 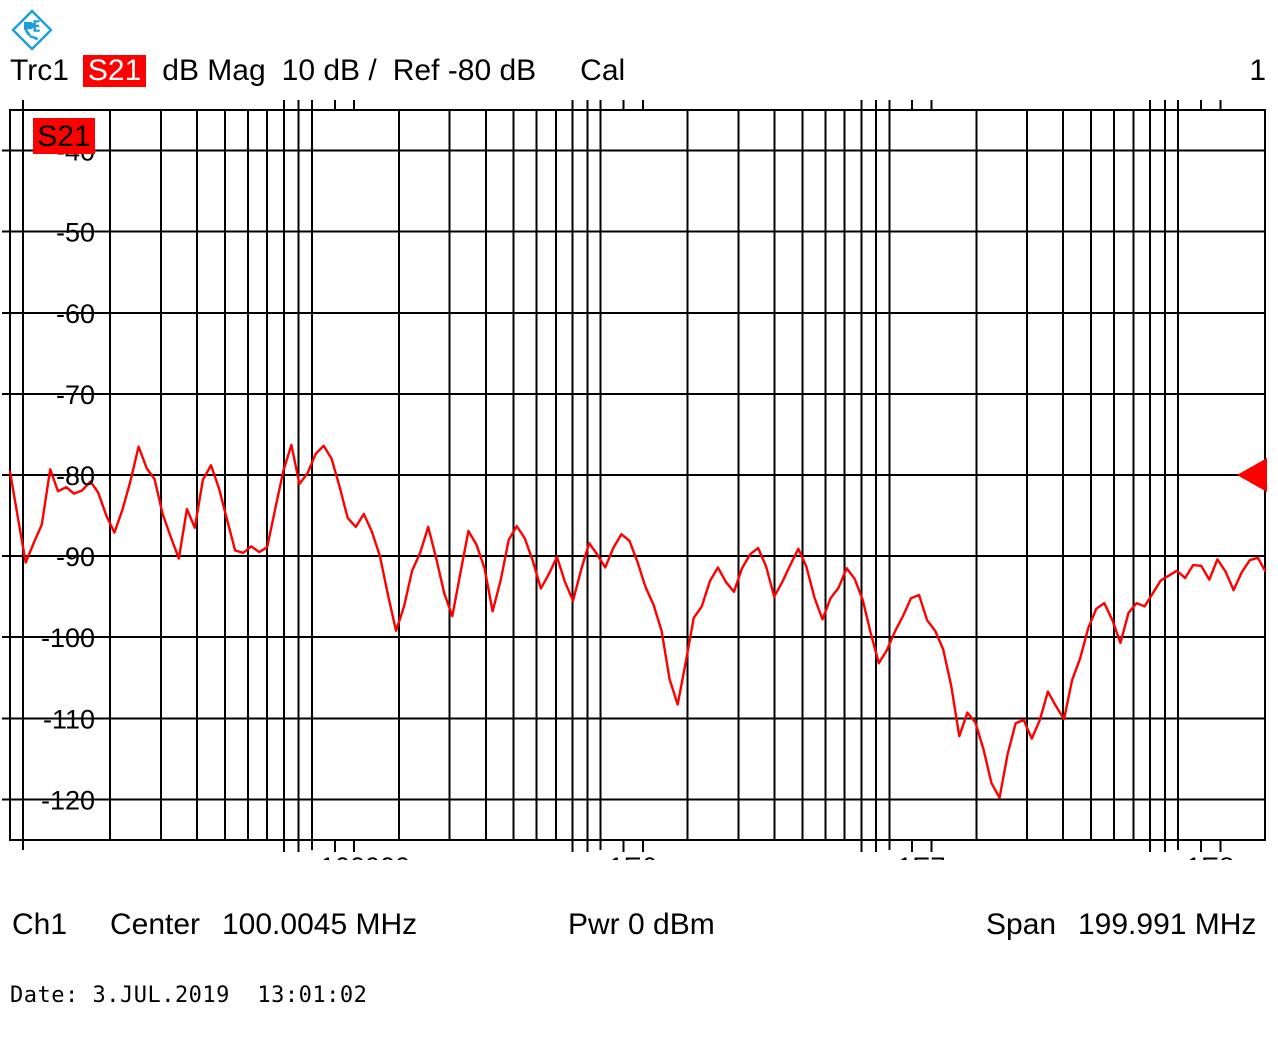 I want to click on trace-format: dB Mag, so click(x=214, y=70).